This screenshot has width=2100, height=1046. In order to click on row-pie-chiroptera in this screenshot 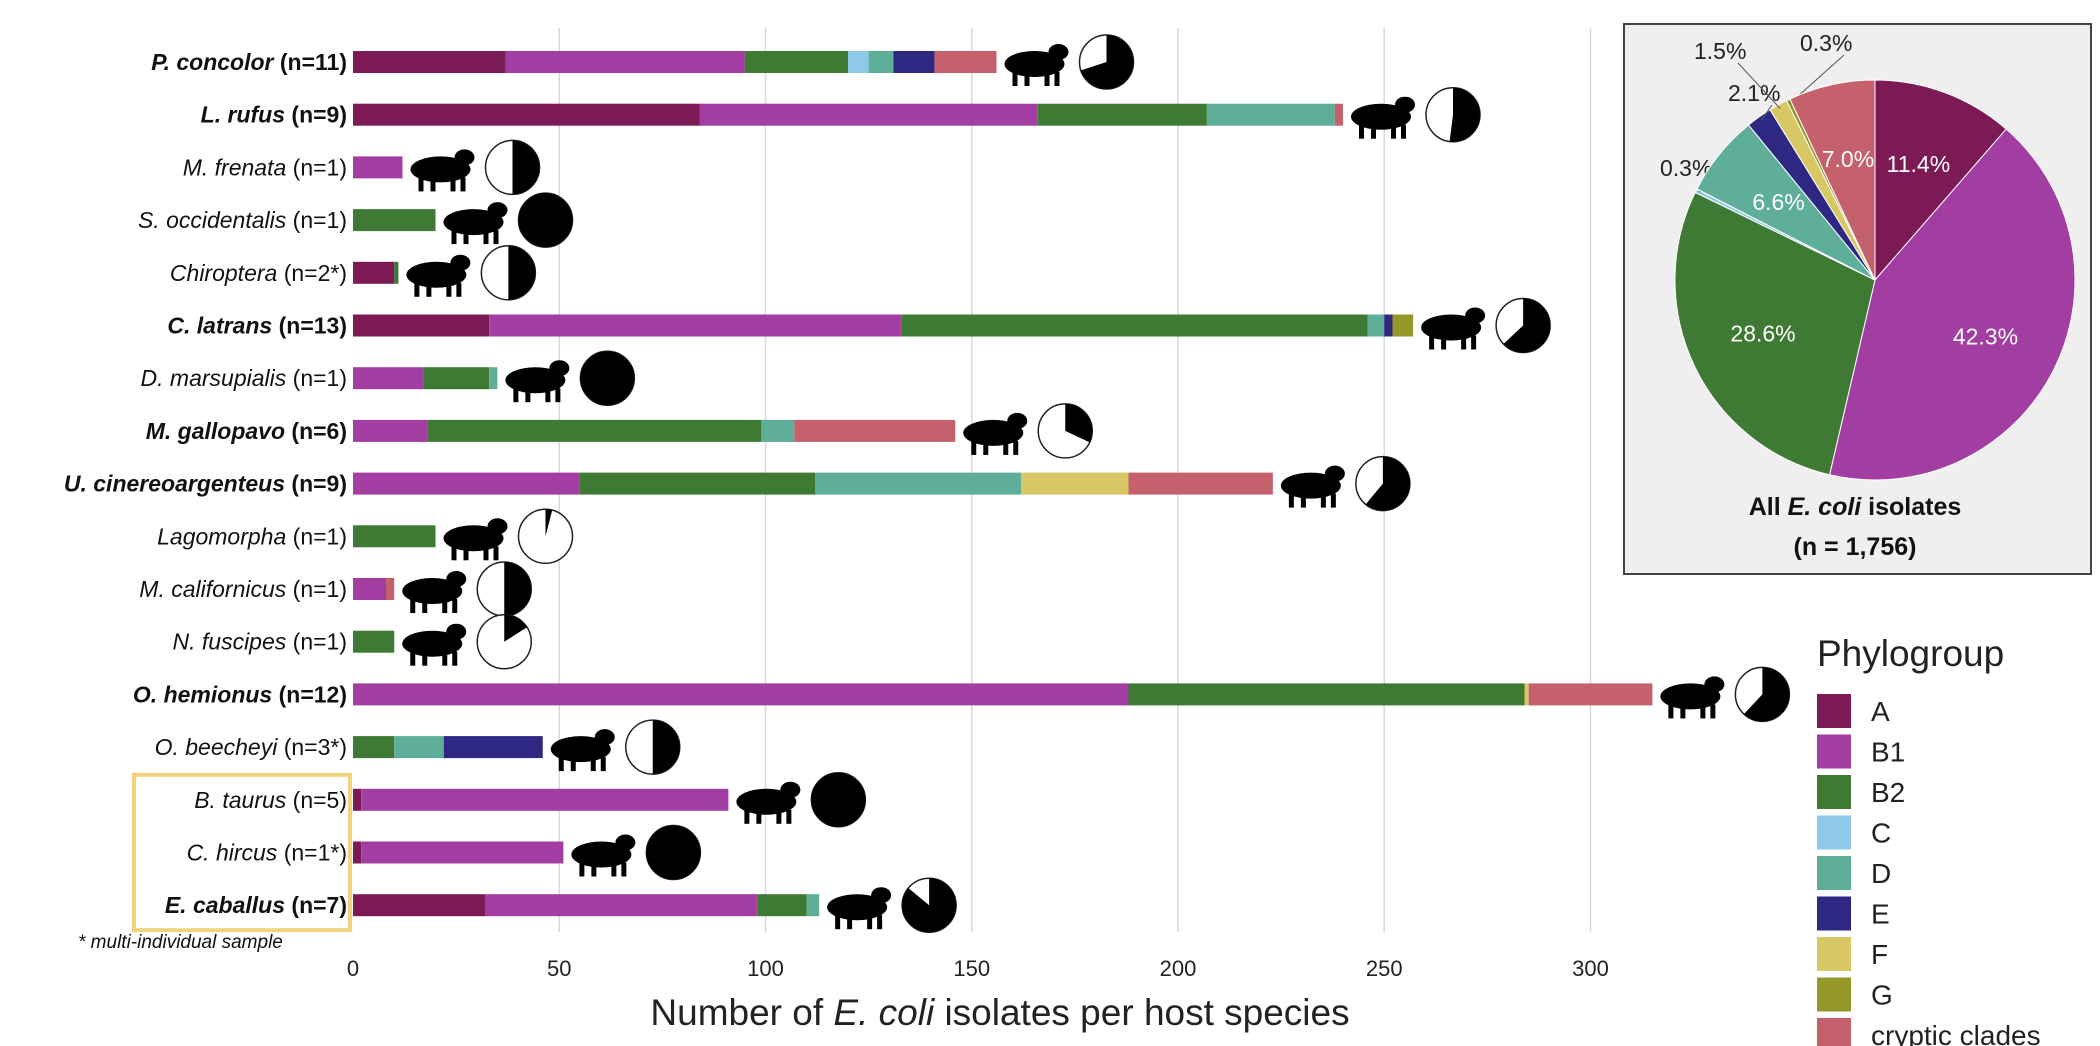, I will do `click(508, 273)`.